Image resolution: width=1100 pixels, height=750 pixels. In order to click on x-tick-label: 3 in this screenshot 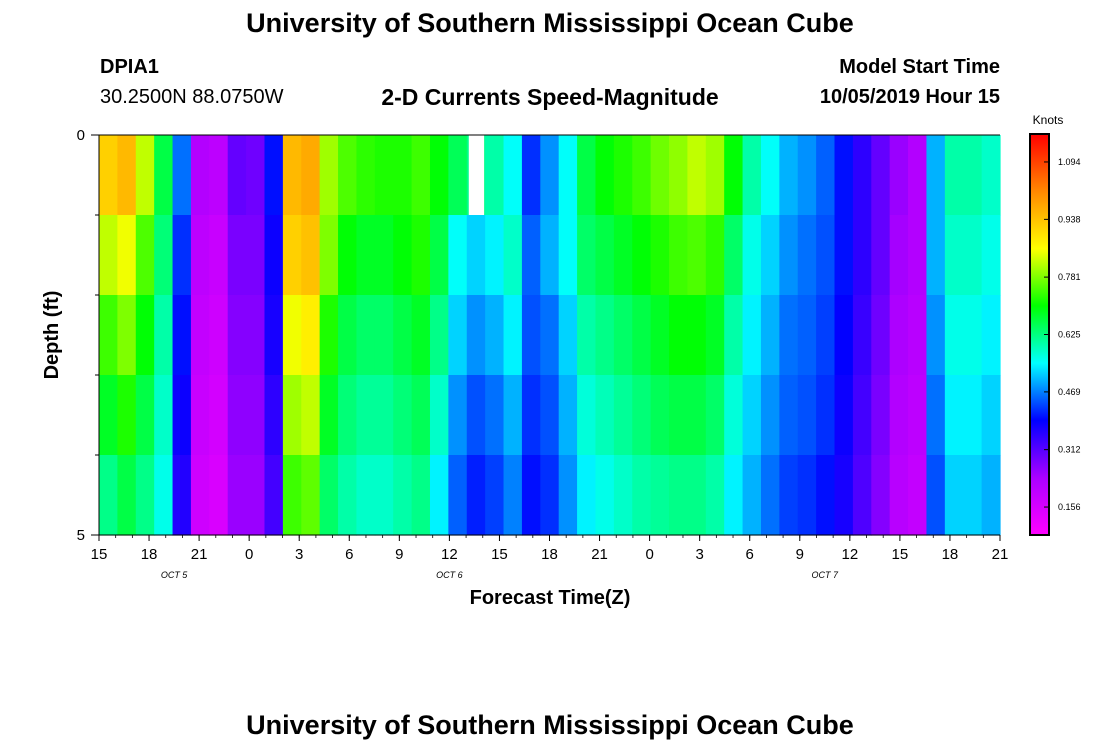, I will do `click(699, 554)`.